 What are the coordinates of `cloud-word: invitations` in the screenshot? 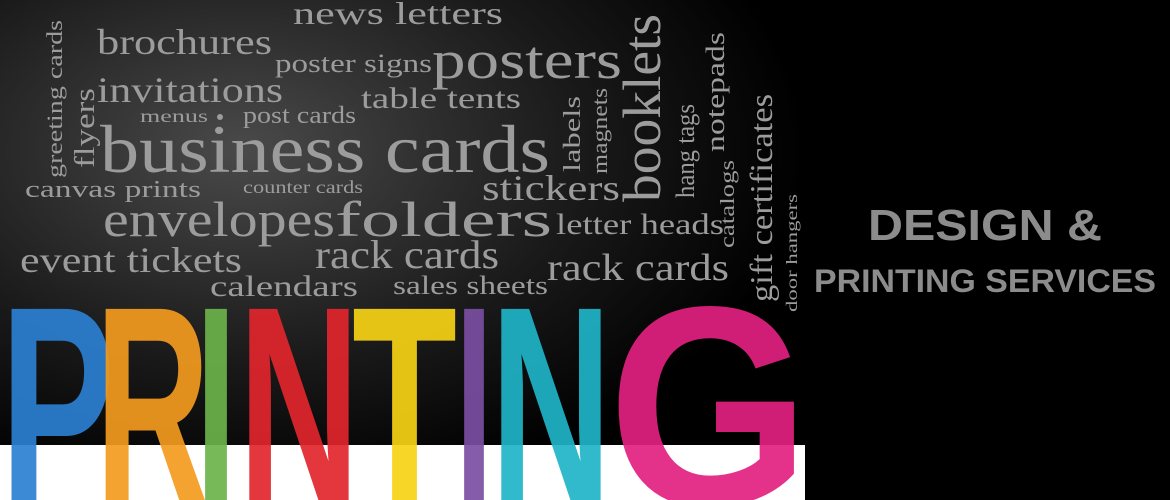 It's located at (190, 90).